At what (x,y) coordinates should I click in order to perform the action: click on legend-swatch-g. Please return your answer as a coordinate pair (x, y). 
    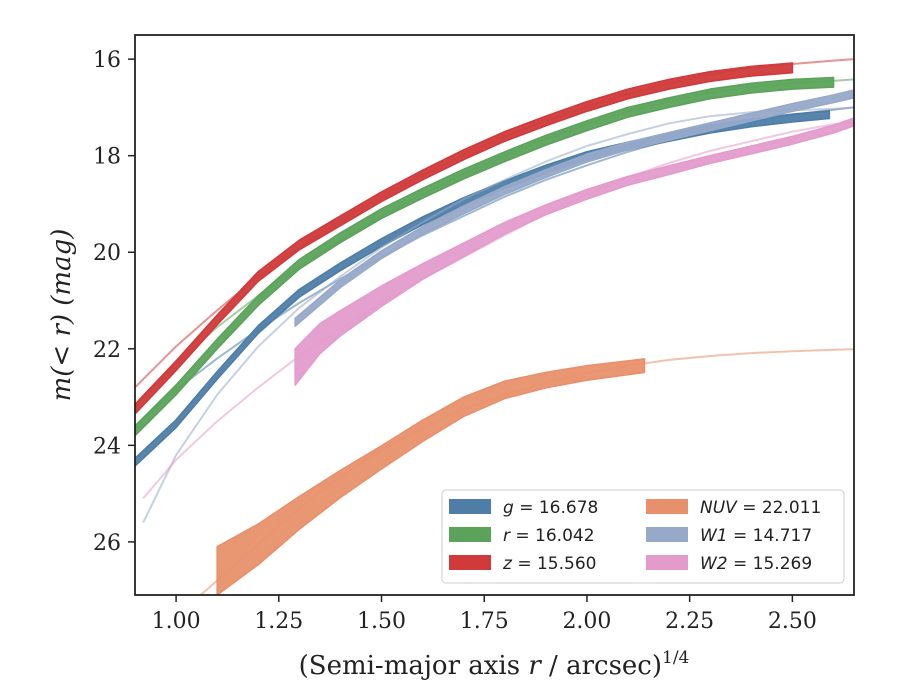
    Looking at the image, I should click on (470, 506).